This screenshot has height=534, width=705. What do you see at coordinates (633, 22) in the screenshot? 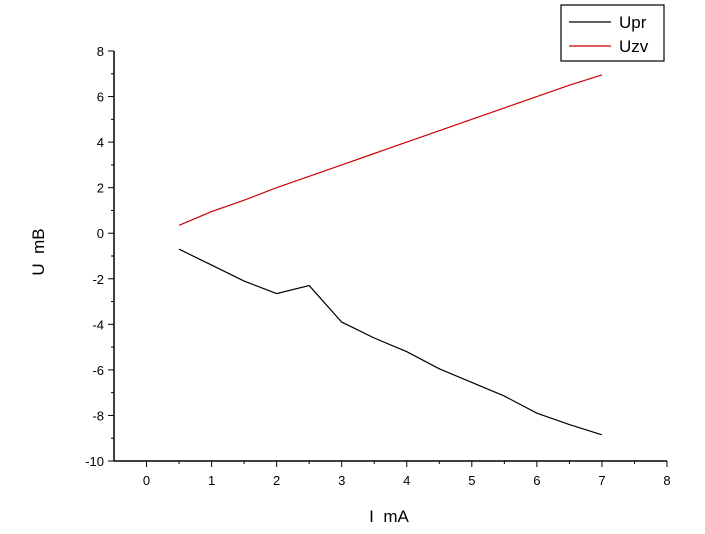
I see `legend-label-upr: Upr` at bounding box center [633, 22].